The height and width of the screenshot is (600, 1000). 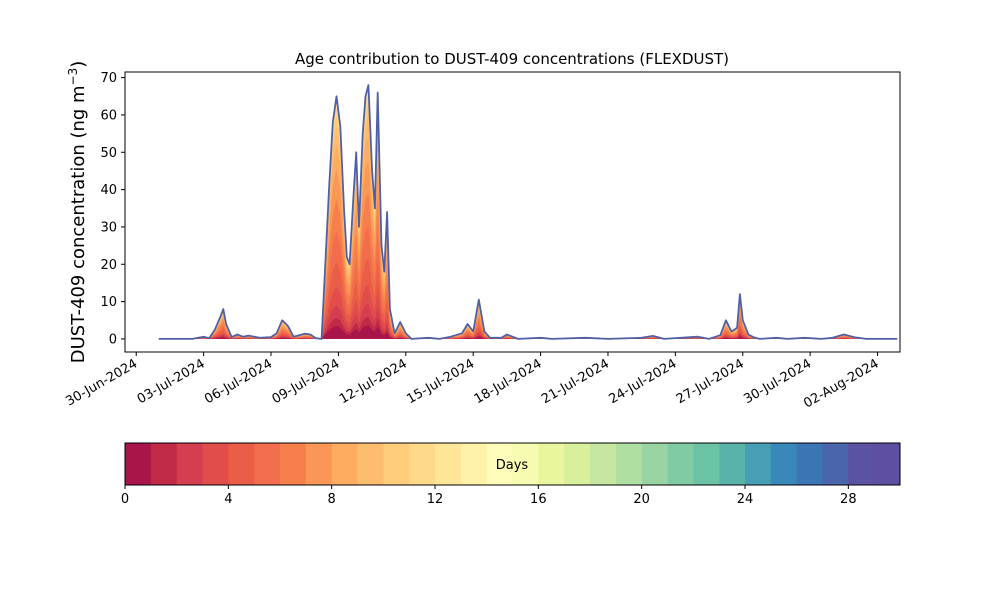 I want to click on colorbar-label: Days, so click(x=512, y=465).